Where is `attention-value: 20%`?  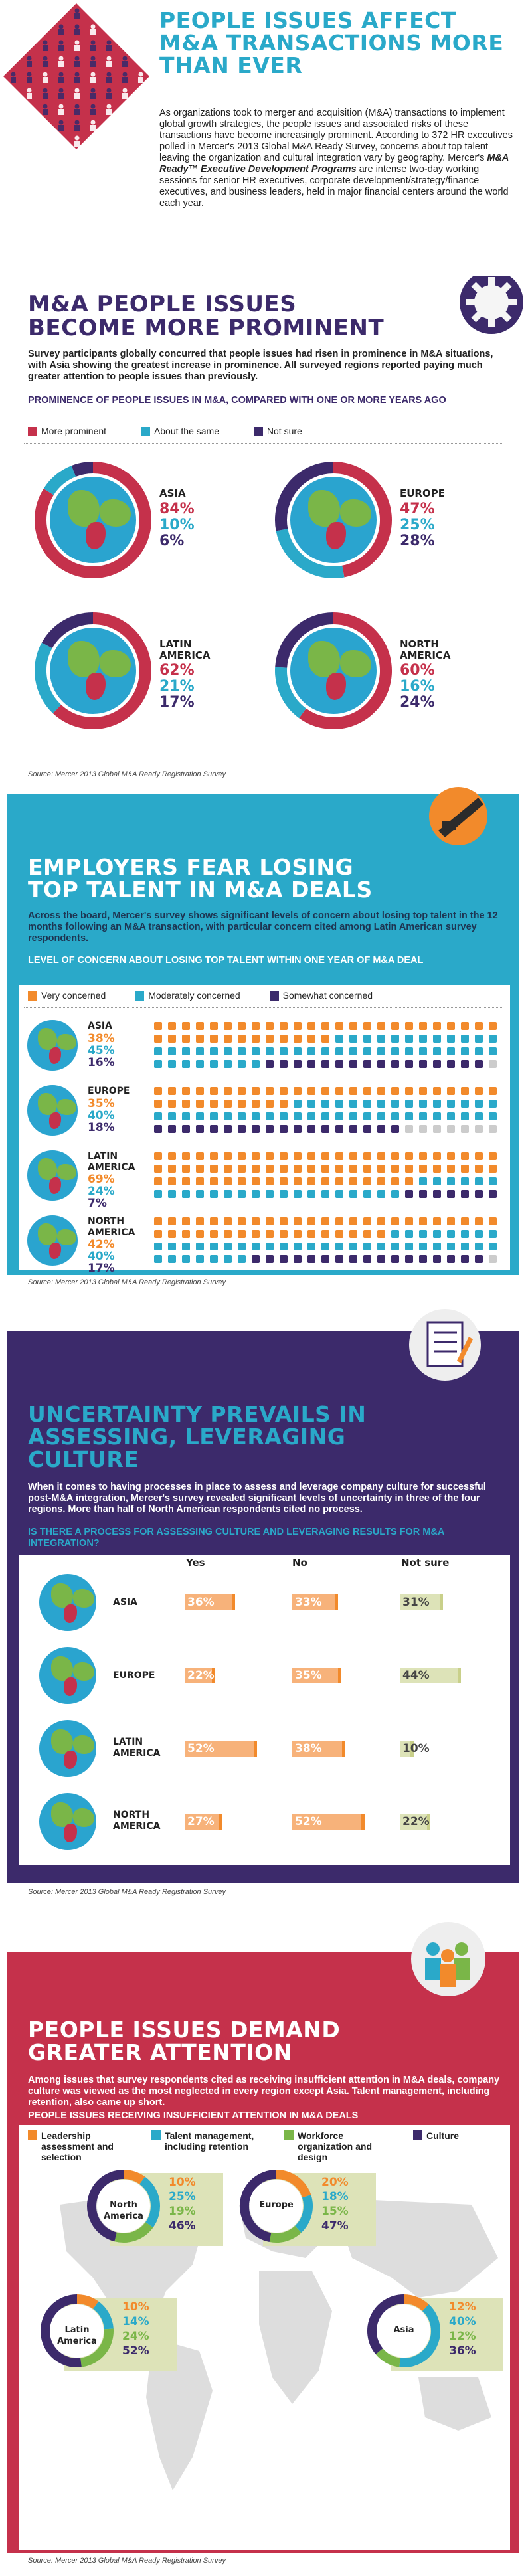 attention-value: 20% is located at coordinates (335, 2182).